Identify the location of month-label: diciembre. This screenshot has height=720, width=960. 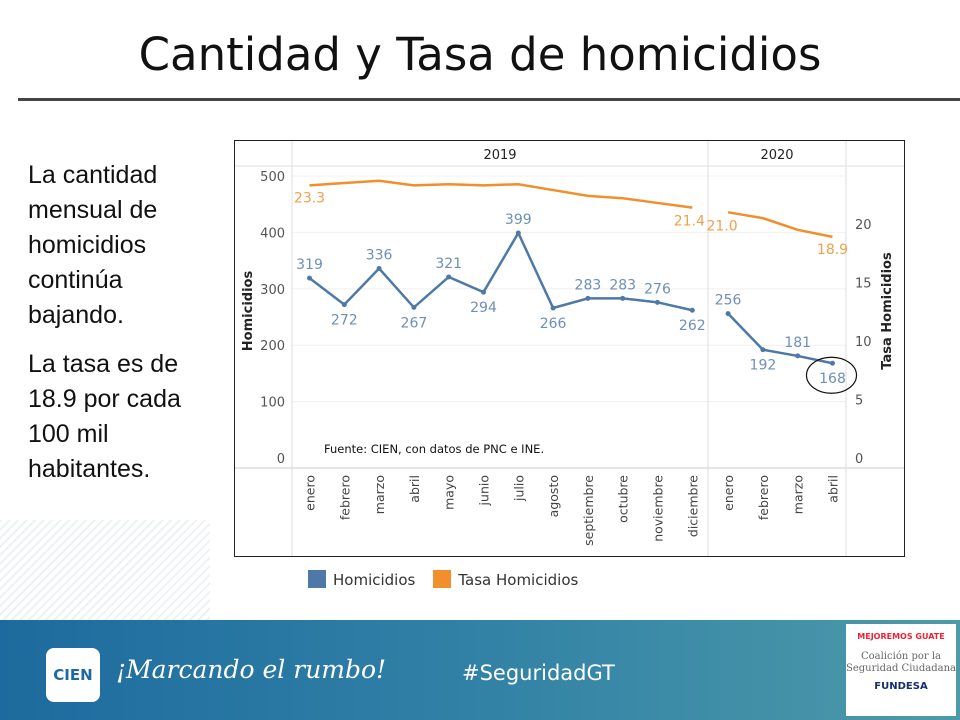
(692, 506).